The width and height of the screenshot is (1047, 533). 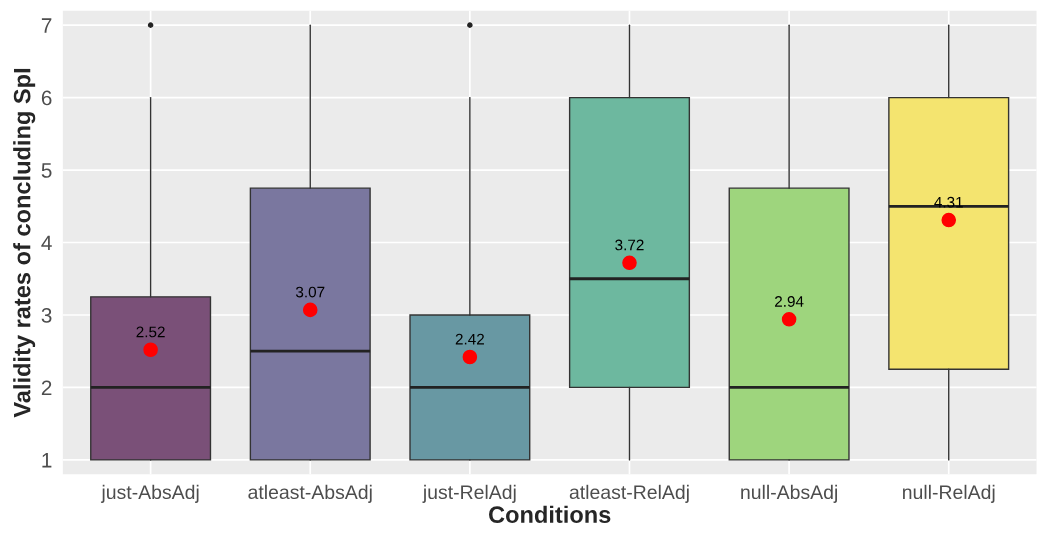 I want to click on y-tick-label: 1, so click(x=47, y=460).